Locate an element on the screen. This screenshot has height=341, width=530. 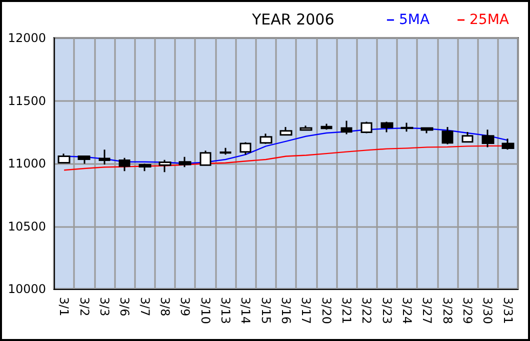
y-tick-label: 10000 is located at coordinates (27, 289).